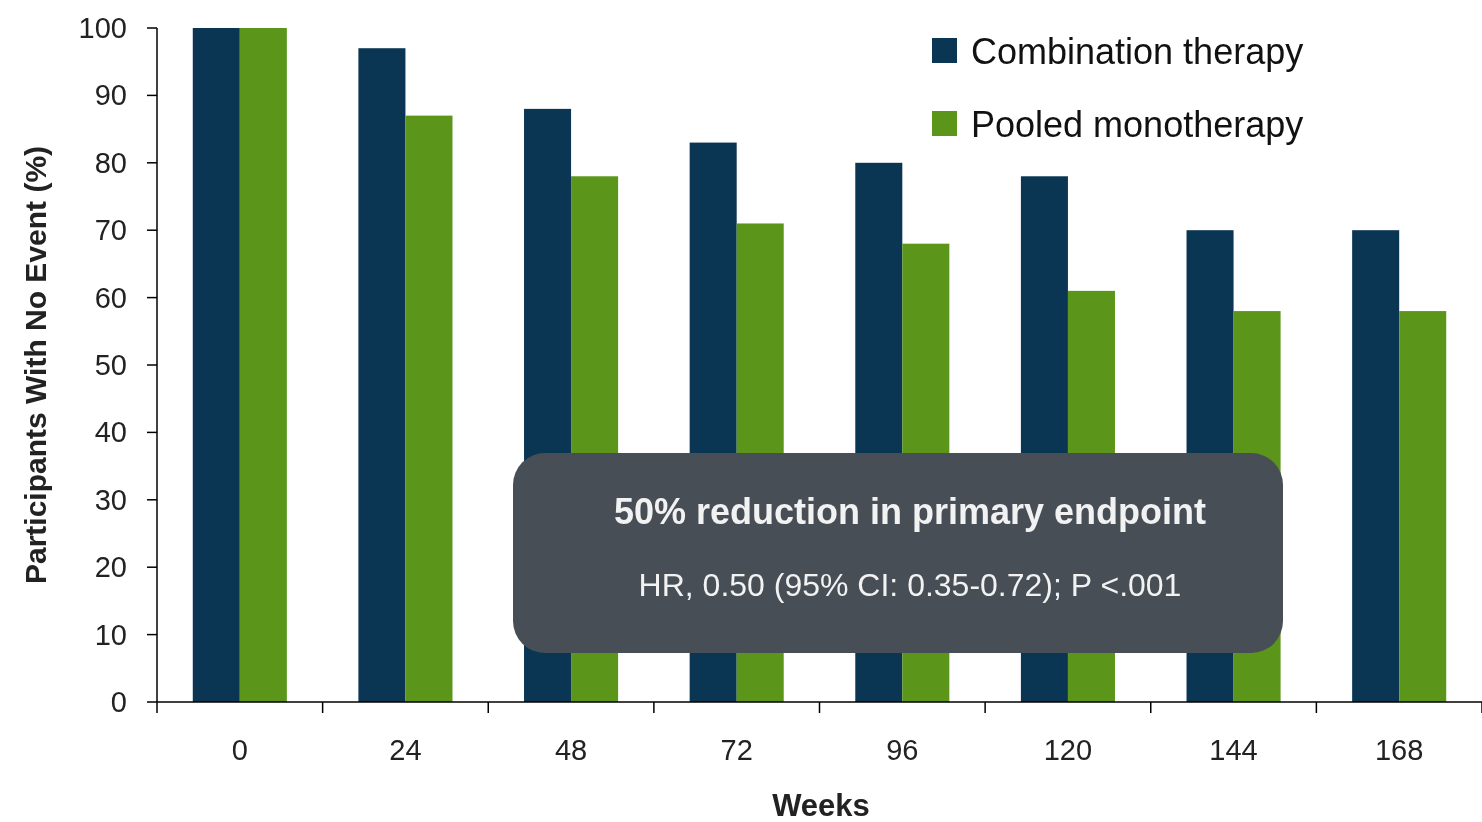 Image resolution: width=1482 pixels, height=822 pixels. I want to click on y-axis-title: Participants With No Event (%), so click(35, 365).